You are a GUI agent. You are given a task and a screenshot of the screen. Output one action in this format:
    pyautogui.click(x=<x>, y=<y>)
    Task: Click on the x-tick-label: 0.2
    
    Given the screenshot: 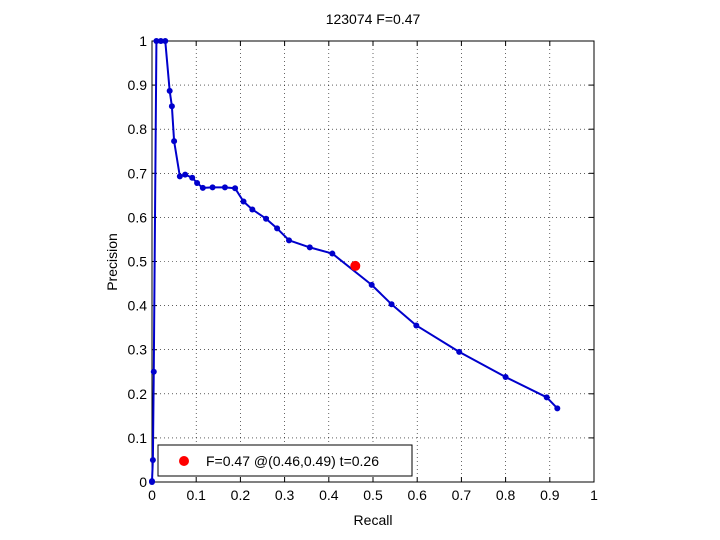 What is the action you would take?
    pyautogui.click(x=241, y=495)
    